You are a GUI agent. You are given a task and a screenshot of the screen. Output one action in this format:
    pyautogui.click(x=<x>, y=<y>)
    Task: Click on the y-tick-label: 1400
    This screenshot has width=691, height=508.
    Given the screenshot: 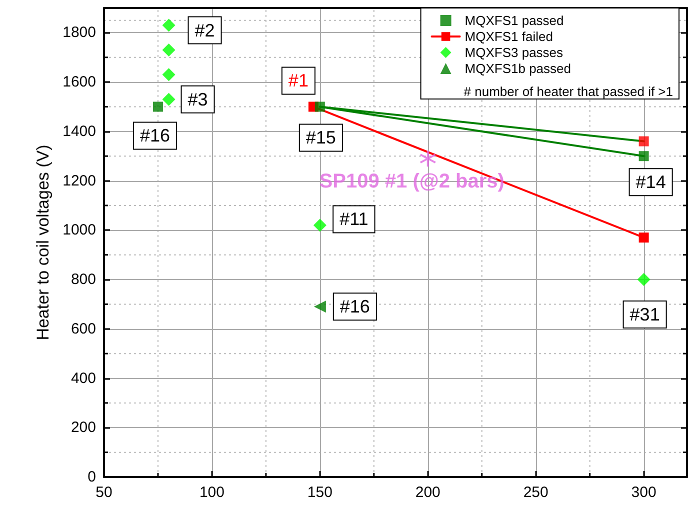 What is the action you would take?
    pyautogui.click(x=79, y=131)
    